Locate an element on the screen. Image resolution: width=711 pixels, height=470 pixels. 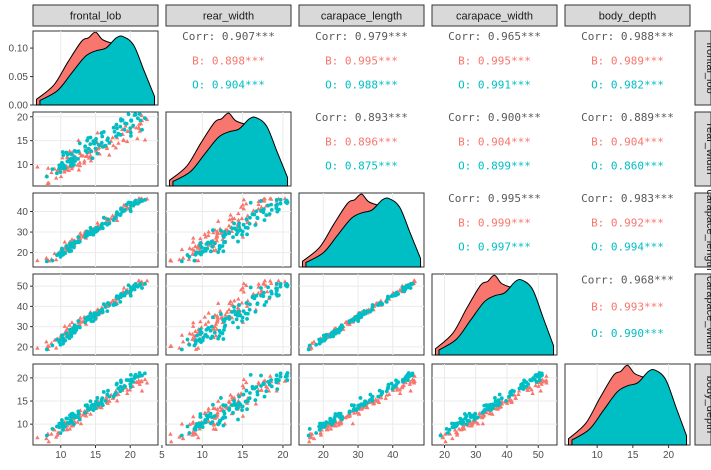
strip-label-top: carapace_width is located at coordinates (494, 17).